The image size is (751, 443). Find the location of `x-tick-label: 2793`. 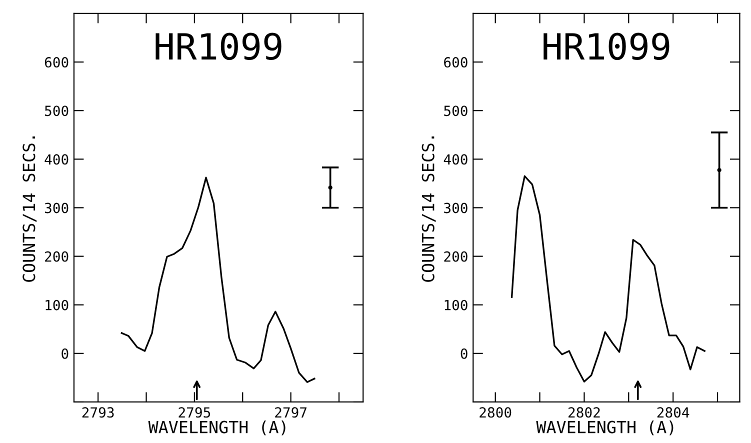

x-tick-label: 2793 is located at coordinates (98, 412).